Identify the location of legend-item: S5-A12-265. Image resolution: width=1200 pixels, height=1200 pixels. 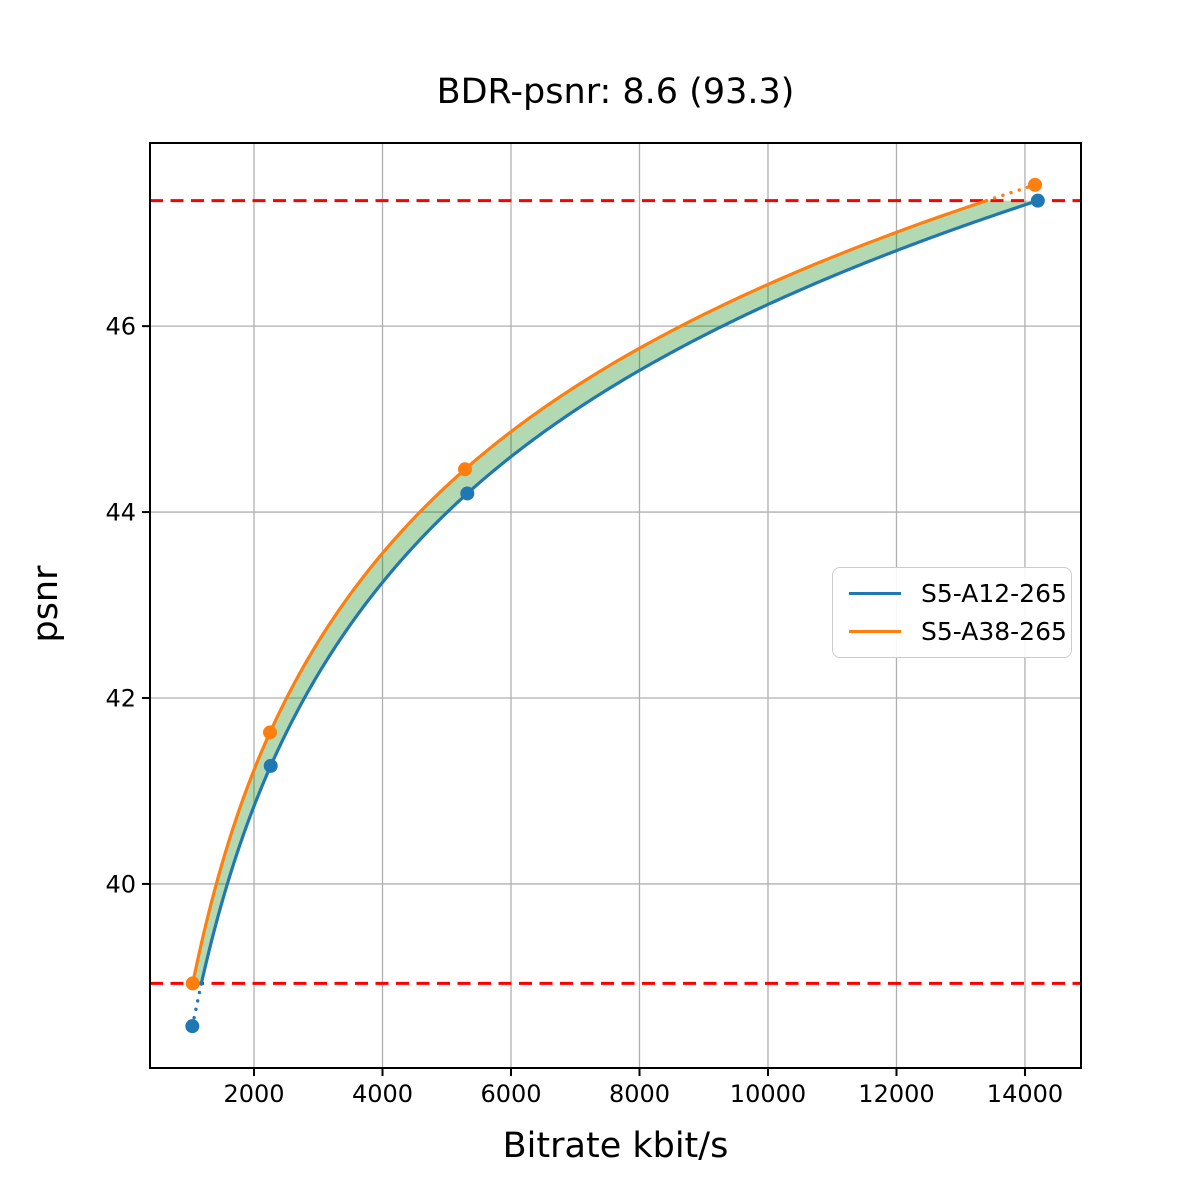
(958, 593).